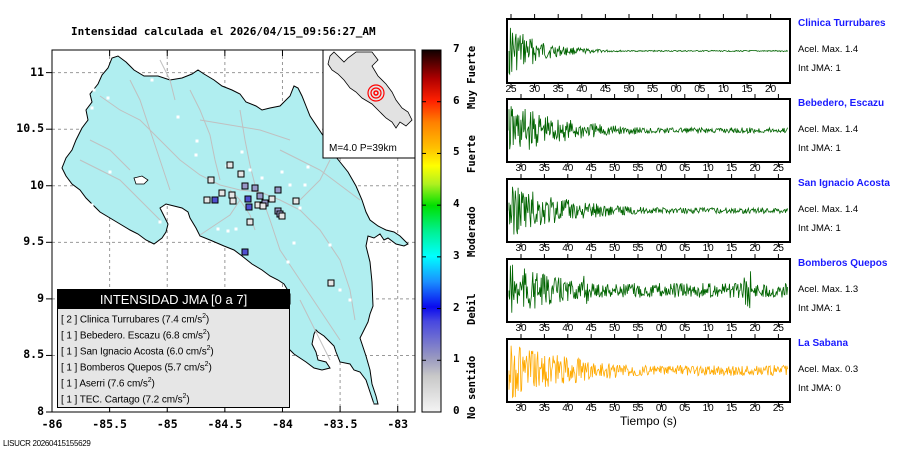 The width and height of the screenshot is (910, 460). What do you see at coordinates (456, 255) in the screenshot?
I see `colorbar-tick-label: 3` at bounding box center [456, 255].